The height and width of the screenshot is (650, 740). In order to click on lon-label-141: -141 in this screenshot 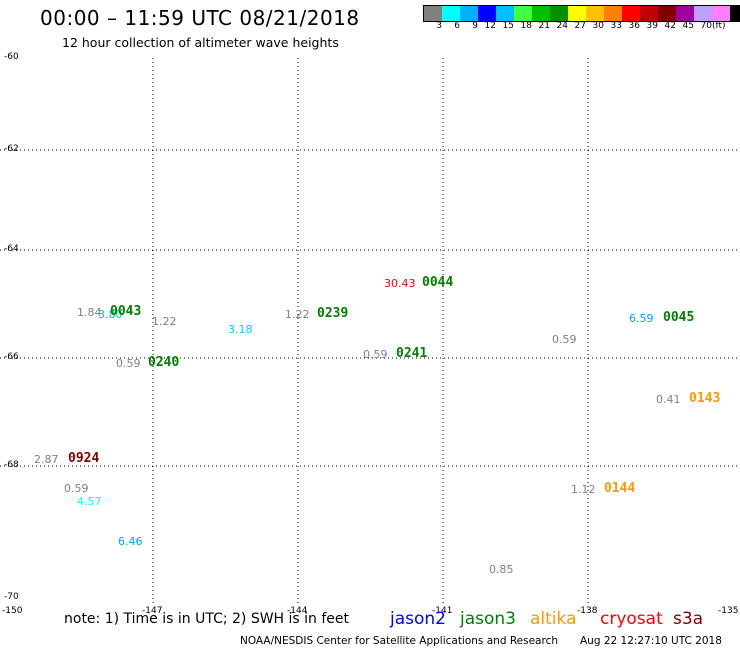, I will do `click(442, 611)`.